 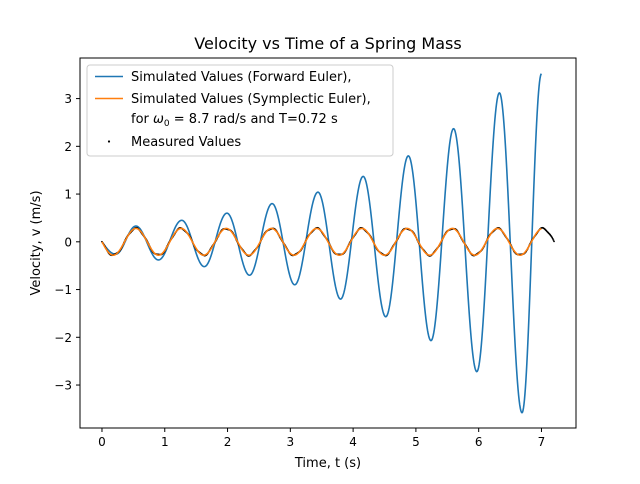 I want to click on y-tick-label: −3, so click(x=63, y=386).